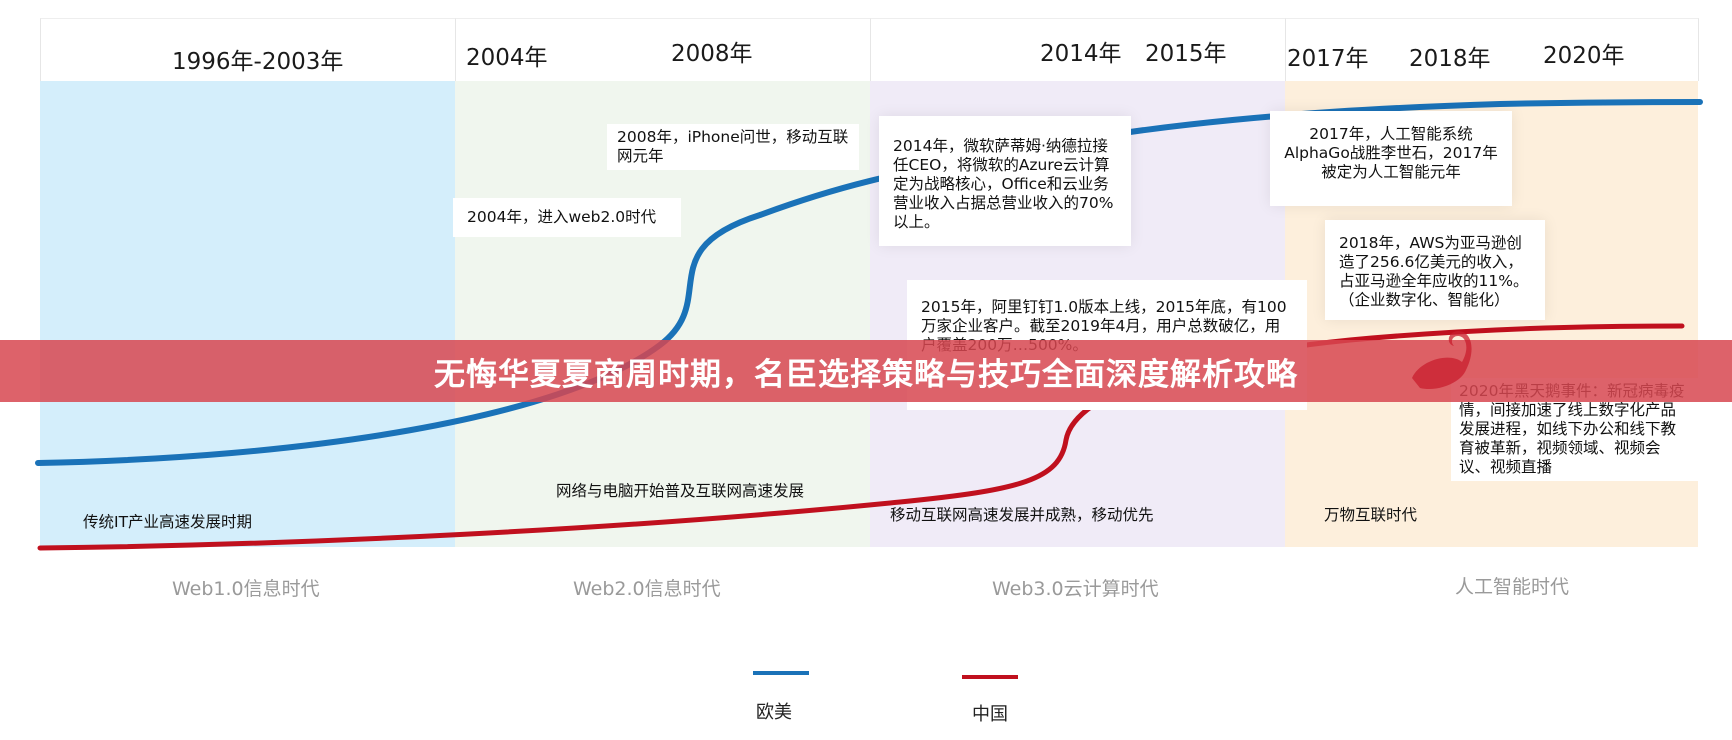  What do you see at coordinates (507, 58) in the screenshot?
I see `year-label: 2004年` at bounding box center [507, 58].